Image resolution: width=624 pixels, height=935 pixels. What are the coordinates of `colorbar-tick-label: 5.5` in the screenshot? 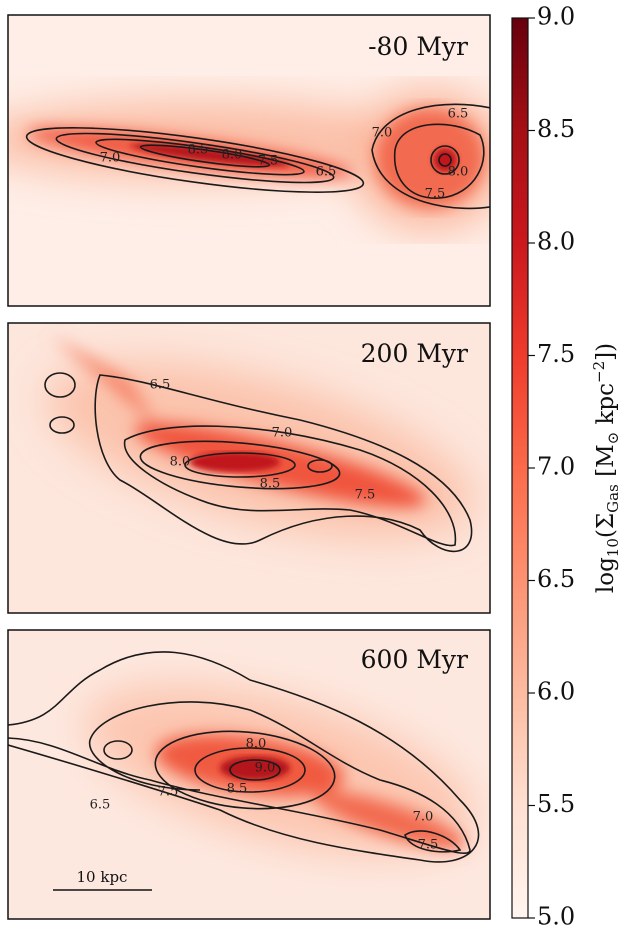 It's located at (556, 804).